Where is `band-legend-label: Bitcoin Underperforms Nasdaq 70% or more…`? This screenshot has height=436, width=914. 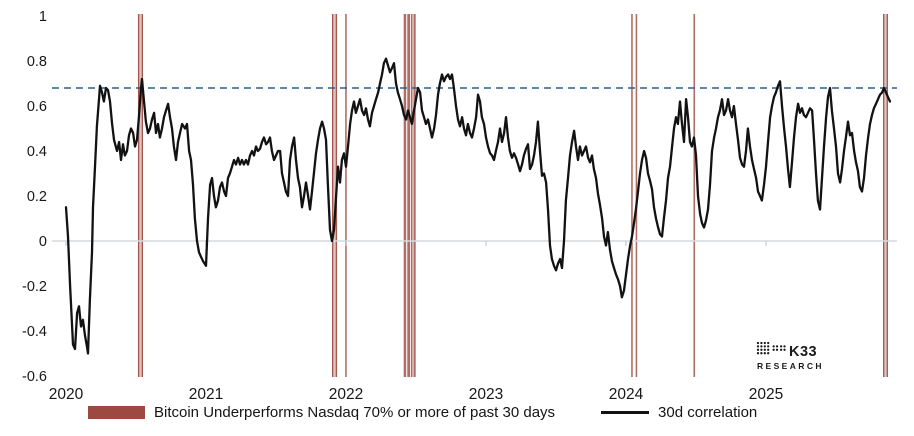 band-legend-label: Bitcoin Underperforms Nasdaq 70% or more… is located at coordinates (355, 412).